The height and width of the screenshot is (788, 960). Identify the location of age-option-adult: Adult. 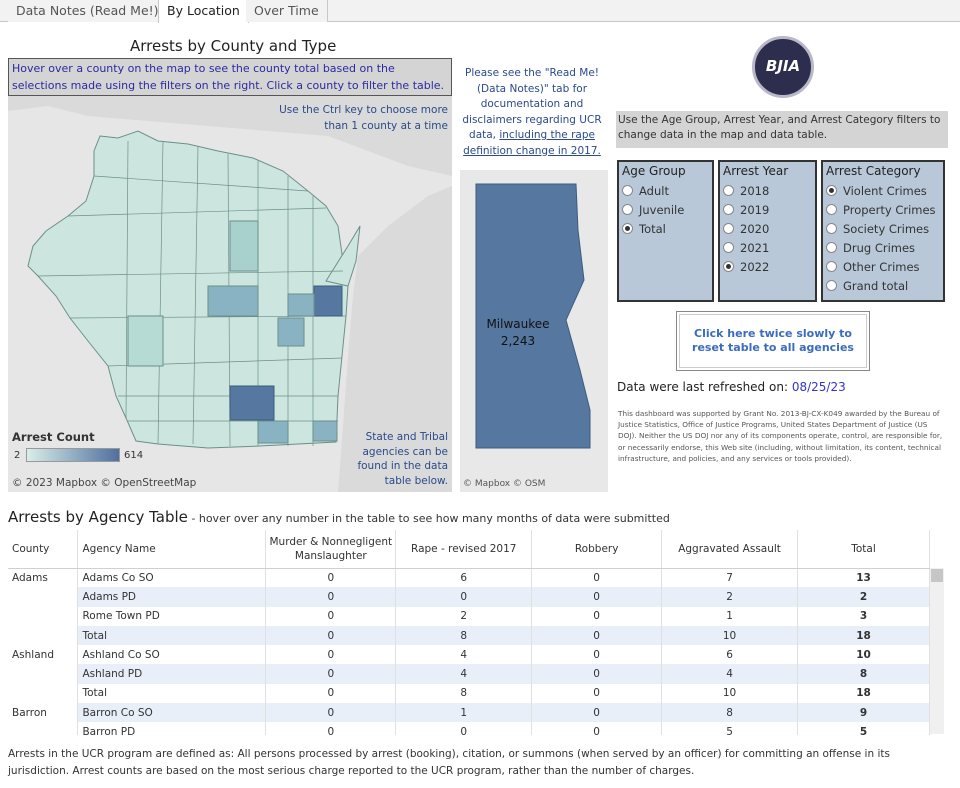
(665, 190).